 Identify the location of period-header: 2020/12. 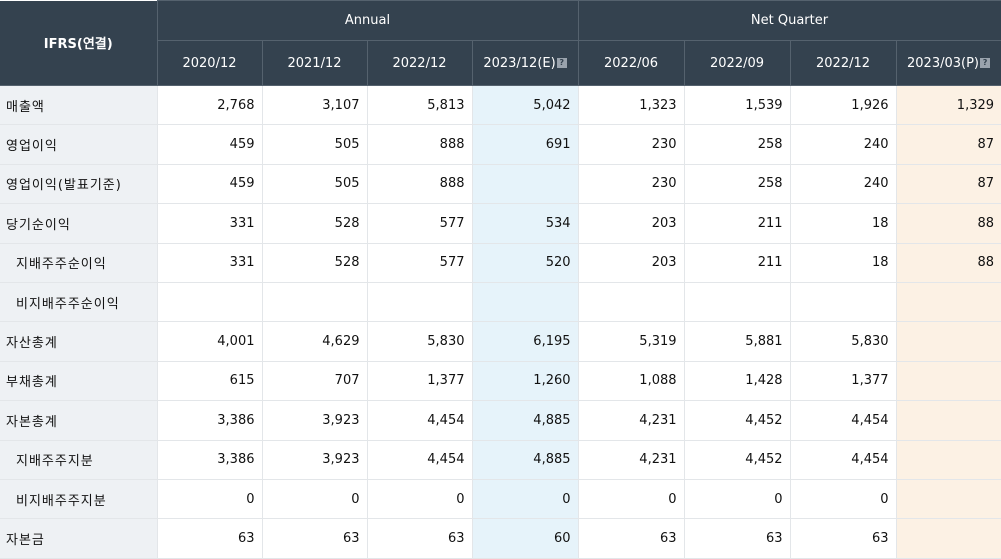
(209, 63).